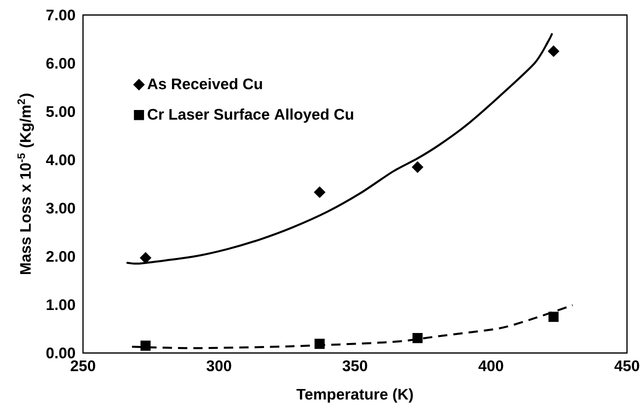 This screenshot has width=644, height=413. Describe the element at coordinates (355, 366) in the screenshot. I see `x-tick-label: 350` at that location.